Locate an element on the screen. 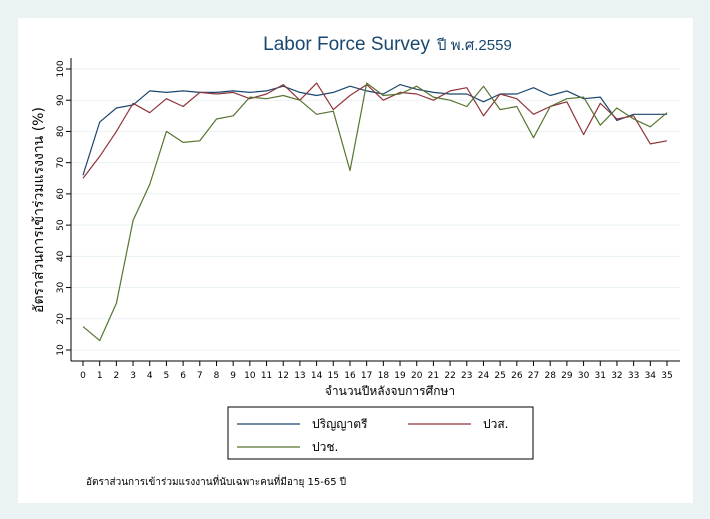  x-tick-label: 3 is located at coordinates (133, 376).